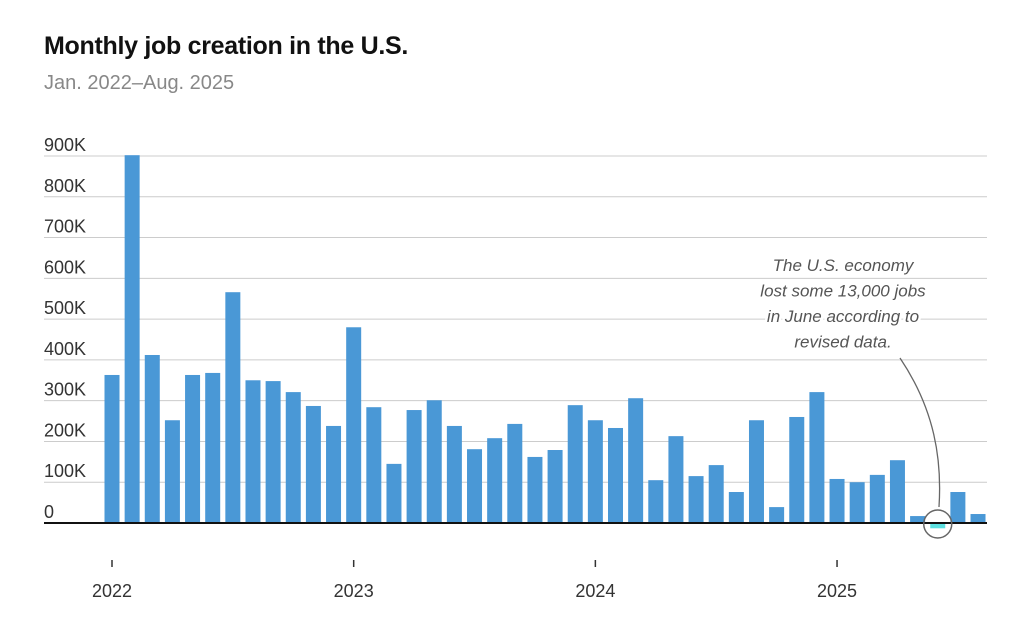 Image resolution: width=1020 pixels, height=621 pixels. What do you see at coordinates (837, 591) in the screenshot?
I see `x-tick-label: 2025` at bounding box center [837, 591].